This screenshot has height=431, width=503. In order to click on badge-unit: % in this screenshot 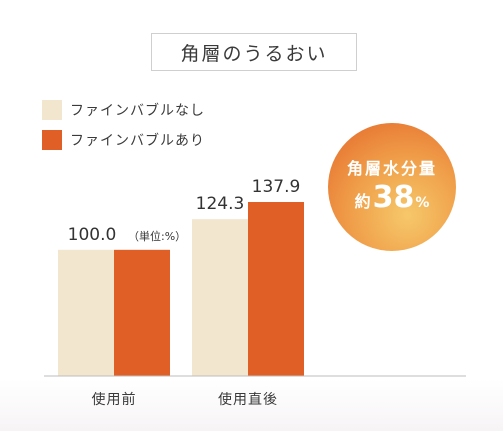, I will do `click(422, 203)`.